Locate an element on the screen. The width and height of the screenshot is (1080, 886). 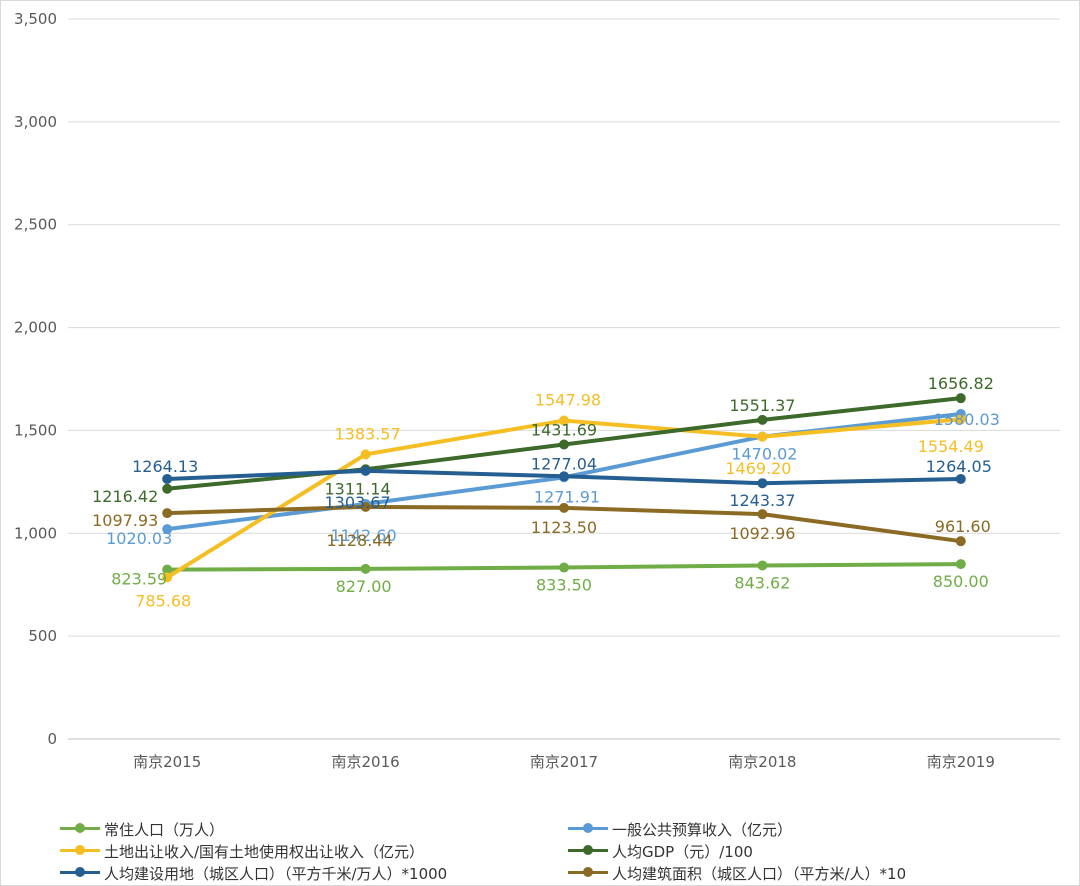
data-label: 785.68 is located at coordinates (163, 600).